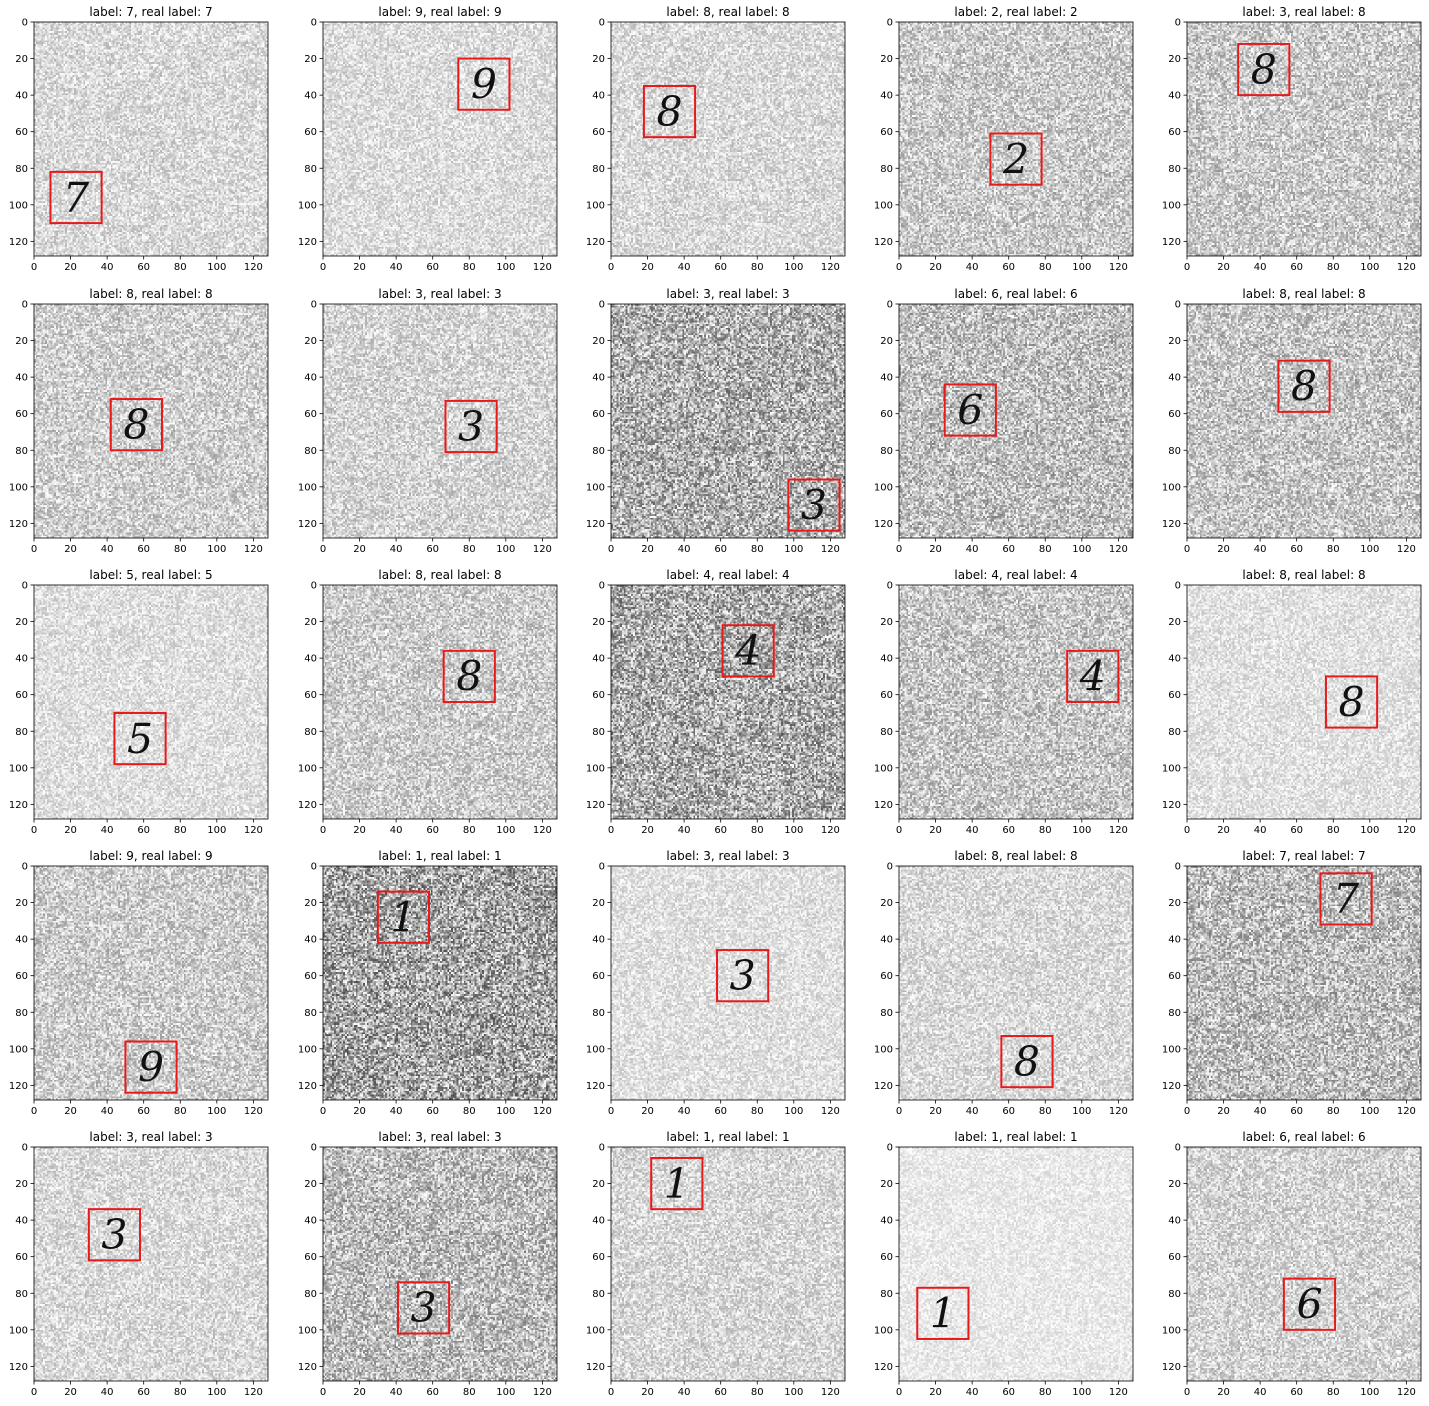  Describe the element at coordinates (727, 1137) in the screenshot. I see `panel-title: label: 1, real label: 1` at that location.